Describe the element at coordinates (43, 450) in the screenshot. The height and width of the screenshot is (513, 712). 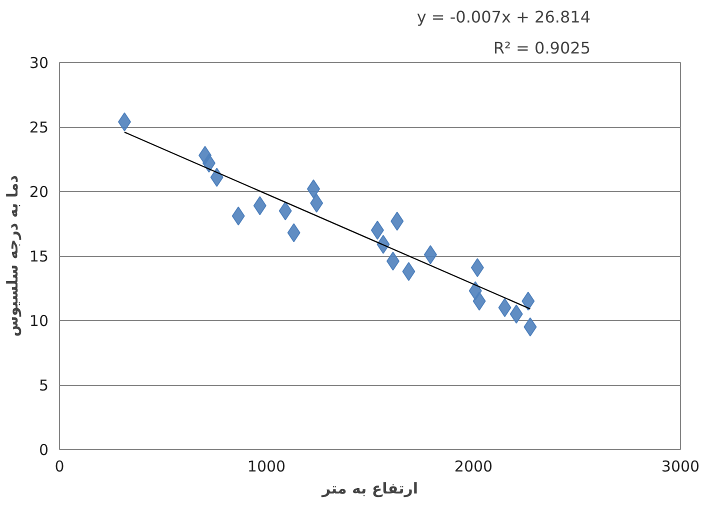
I see `y-tick-label: 0` at that location.